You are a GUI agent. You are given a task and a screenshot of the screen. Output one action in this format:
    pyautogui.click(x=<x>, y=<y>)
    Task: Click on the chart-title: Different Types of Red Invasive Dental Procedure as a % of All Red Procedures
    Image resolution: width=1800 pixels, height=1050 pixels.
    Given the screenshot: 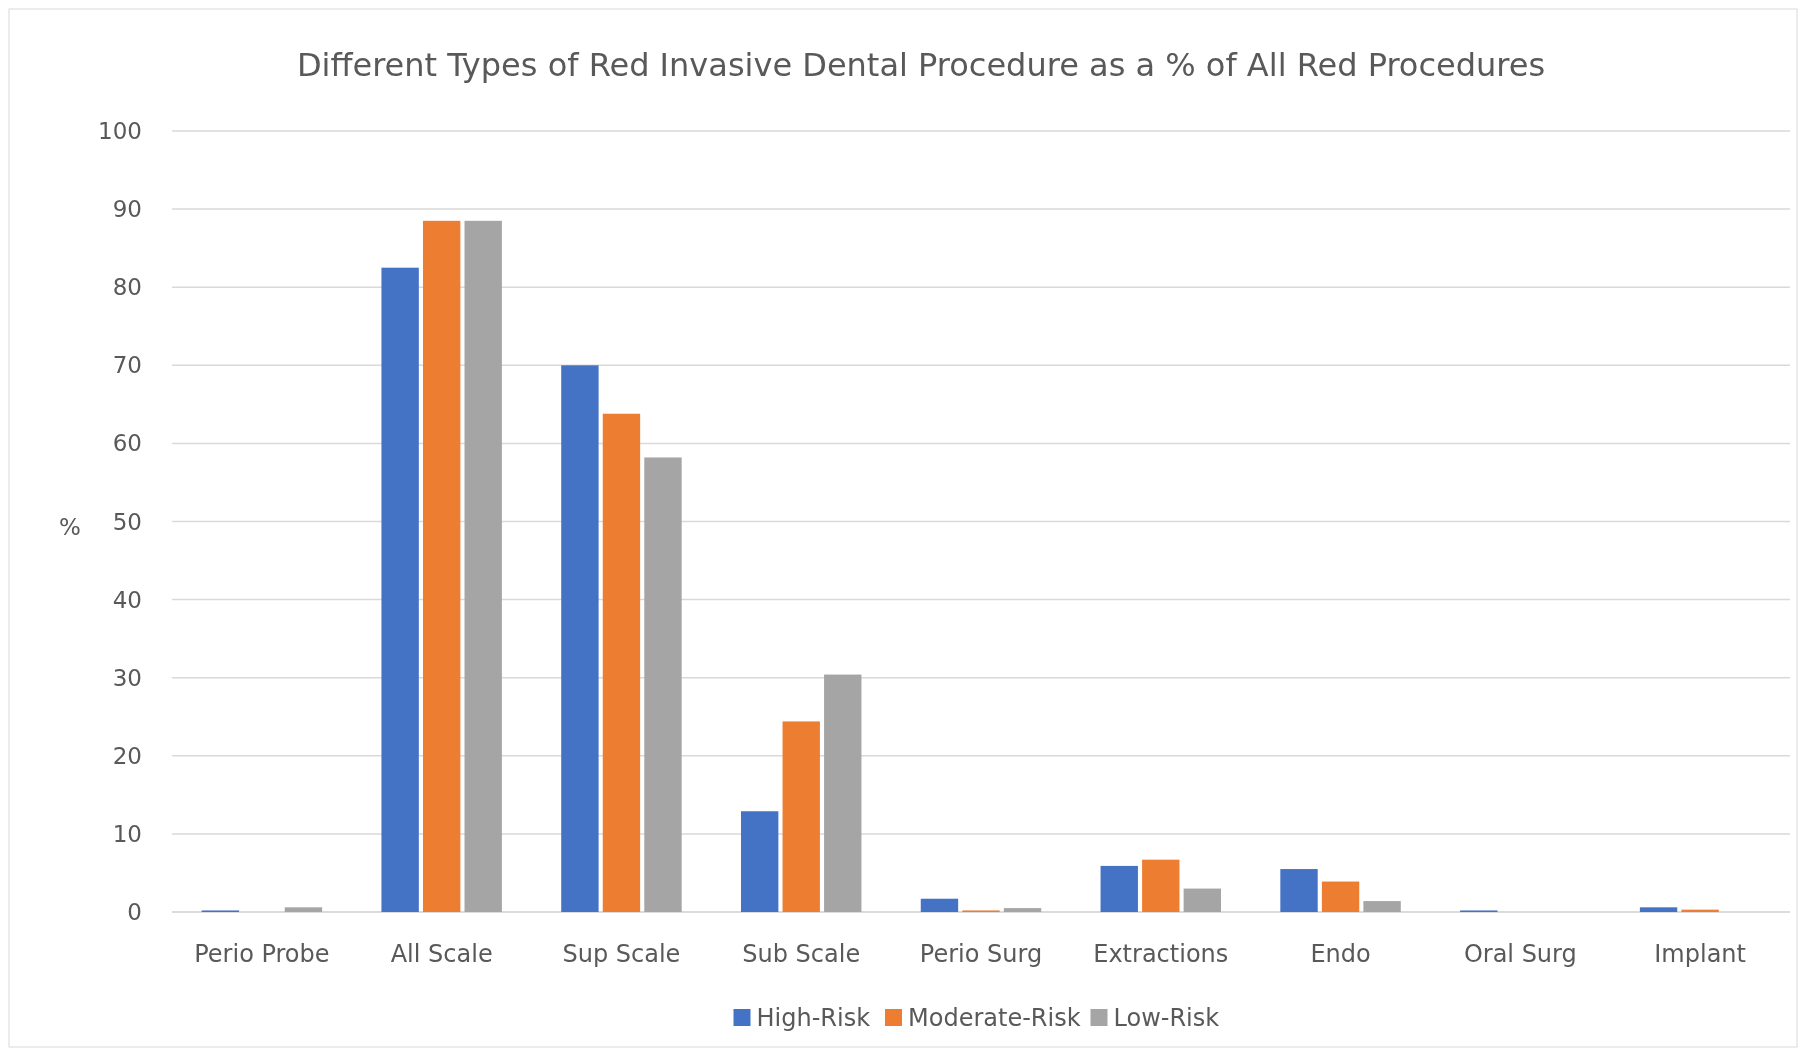 What is the action you would take?
    pyautogui.click(x=921, y=65)
    